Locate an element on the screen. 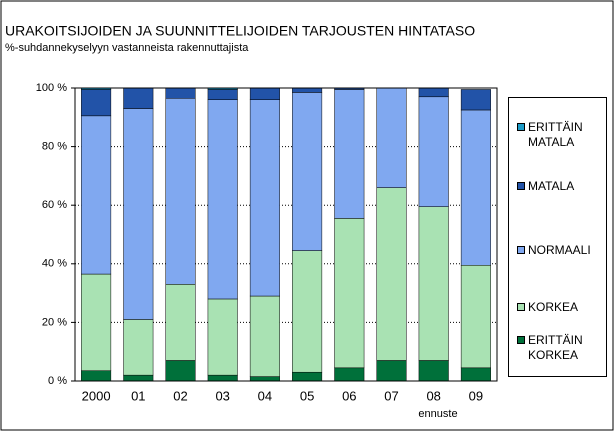 The height and width of the screenshot is (432, 615). annotation: ennuste is located at coordinates (437, 414).